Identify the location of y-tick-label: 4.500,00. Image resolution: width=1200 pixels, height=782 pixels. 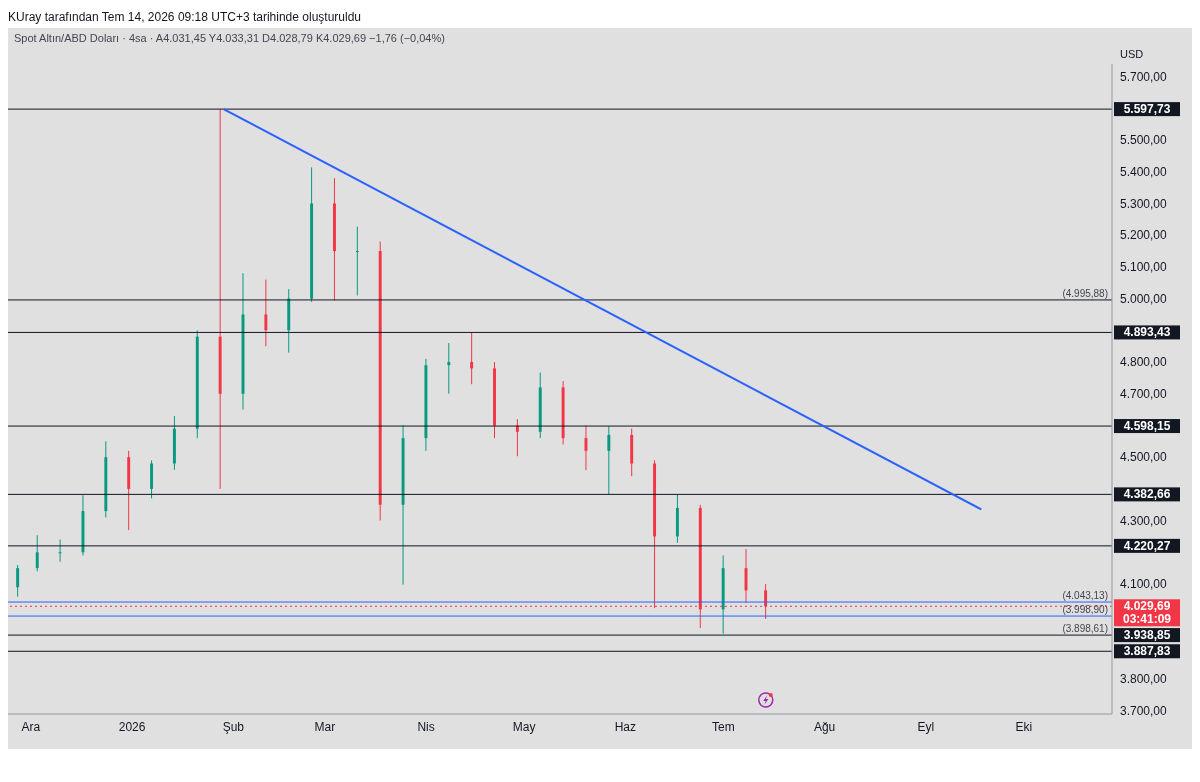
(1144, 457).